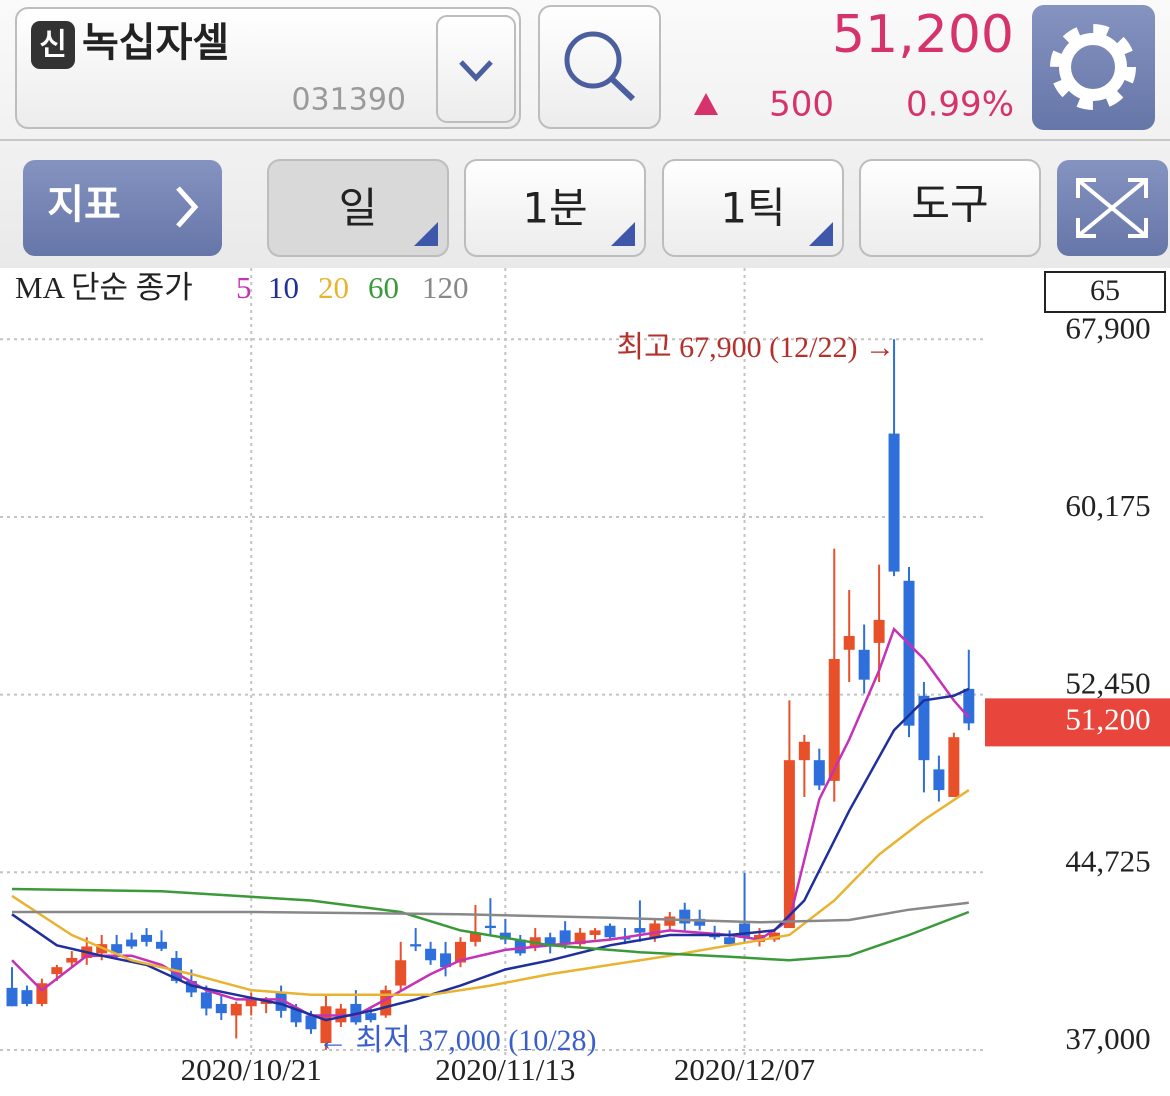 This screenshot has height=1096, width=1170. I want to click on gear-teeth, so click(1093, 67).